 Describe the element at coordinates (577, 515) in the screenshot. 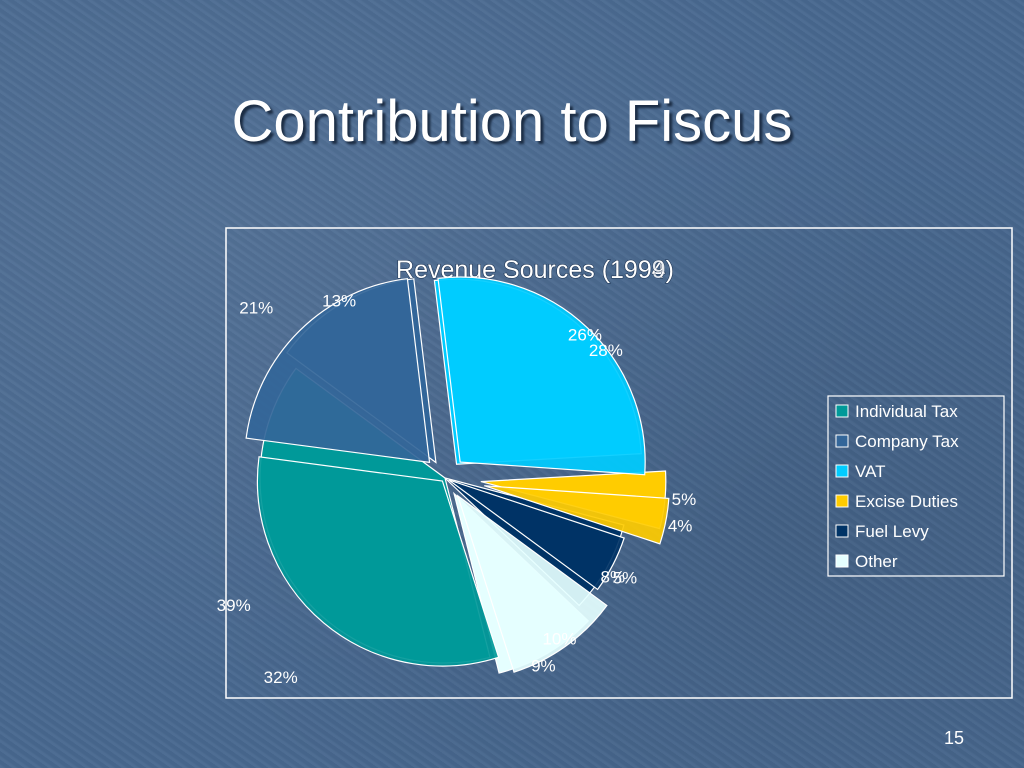

I see `slice-1999-excise-duties` at that location.